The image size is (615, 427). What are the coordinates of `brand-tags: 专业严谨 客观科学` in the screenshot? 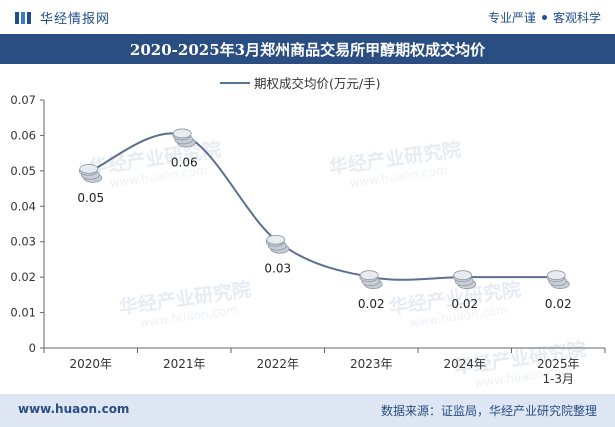 It's located at (544, 17).